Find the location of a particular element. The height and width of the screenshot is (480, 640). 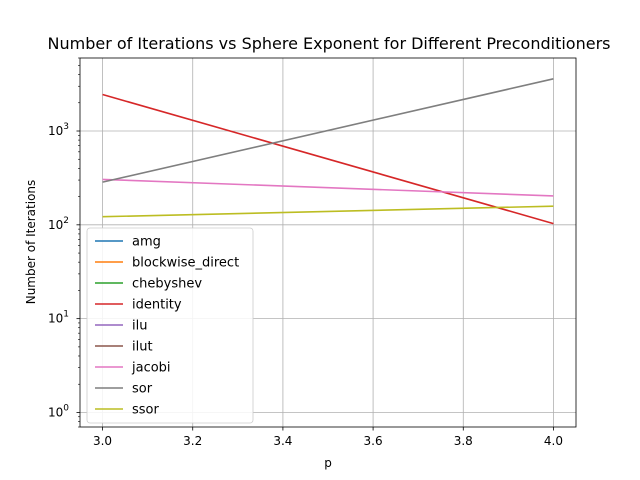

y-tick-exponent: 0 is located at coordinates (66, 408).